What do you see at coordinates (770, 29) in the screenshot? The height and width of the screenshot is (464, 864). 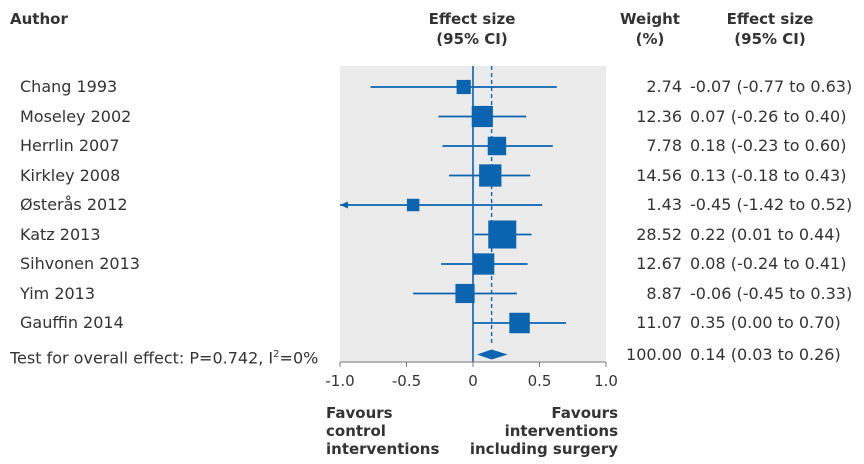 I see `header-effect-size-text: Effect size (95% CI)` at bounding box center [770, 29].